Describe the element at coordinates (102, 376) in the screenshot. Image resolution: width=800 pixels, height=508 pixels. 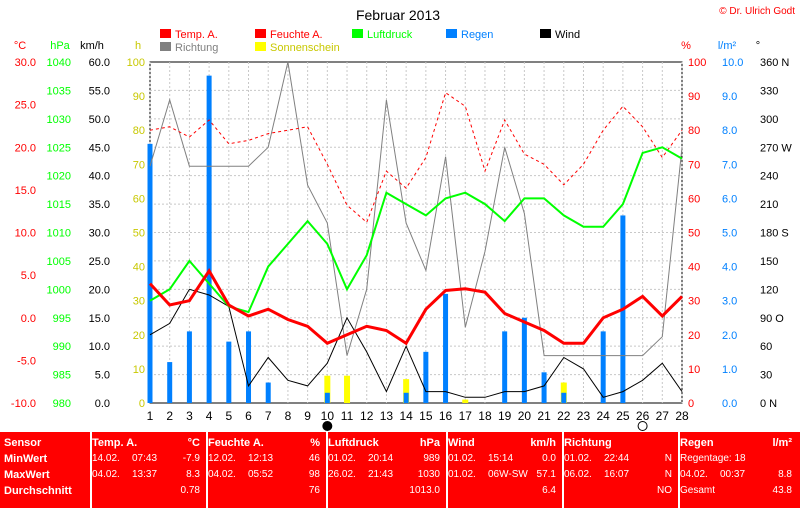
I see `tick-label-wind: 5.0` at that location.